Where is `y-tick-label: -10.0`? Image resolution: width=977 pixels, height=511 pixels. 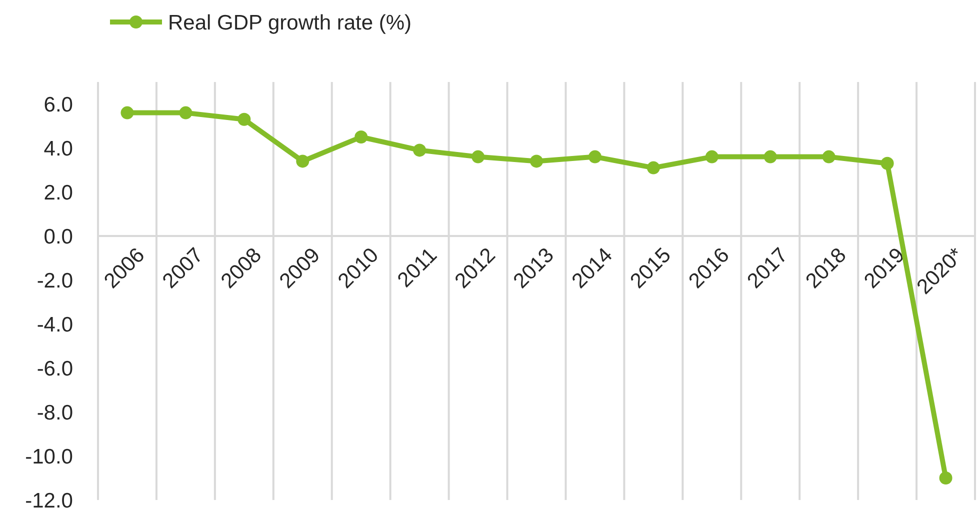
y-tick-label: -10.0 is located at coordinates (49, 456).